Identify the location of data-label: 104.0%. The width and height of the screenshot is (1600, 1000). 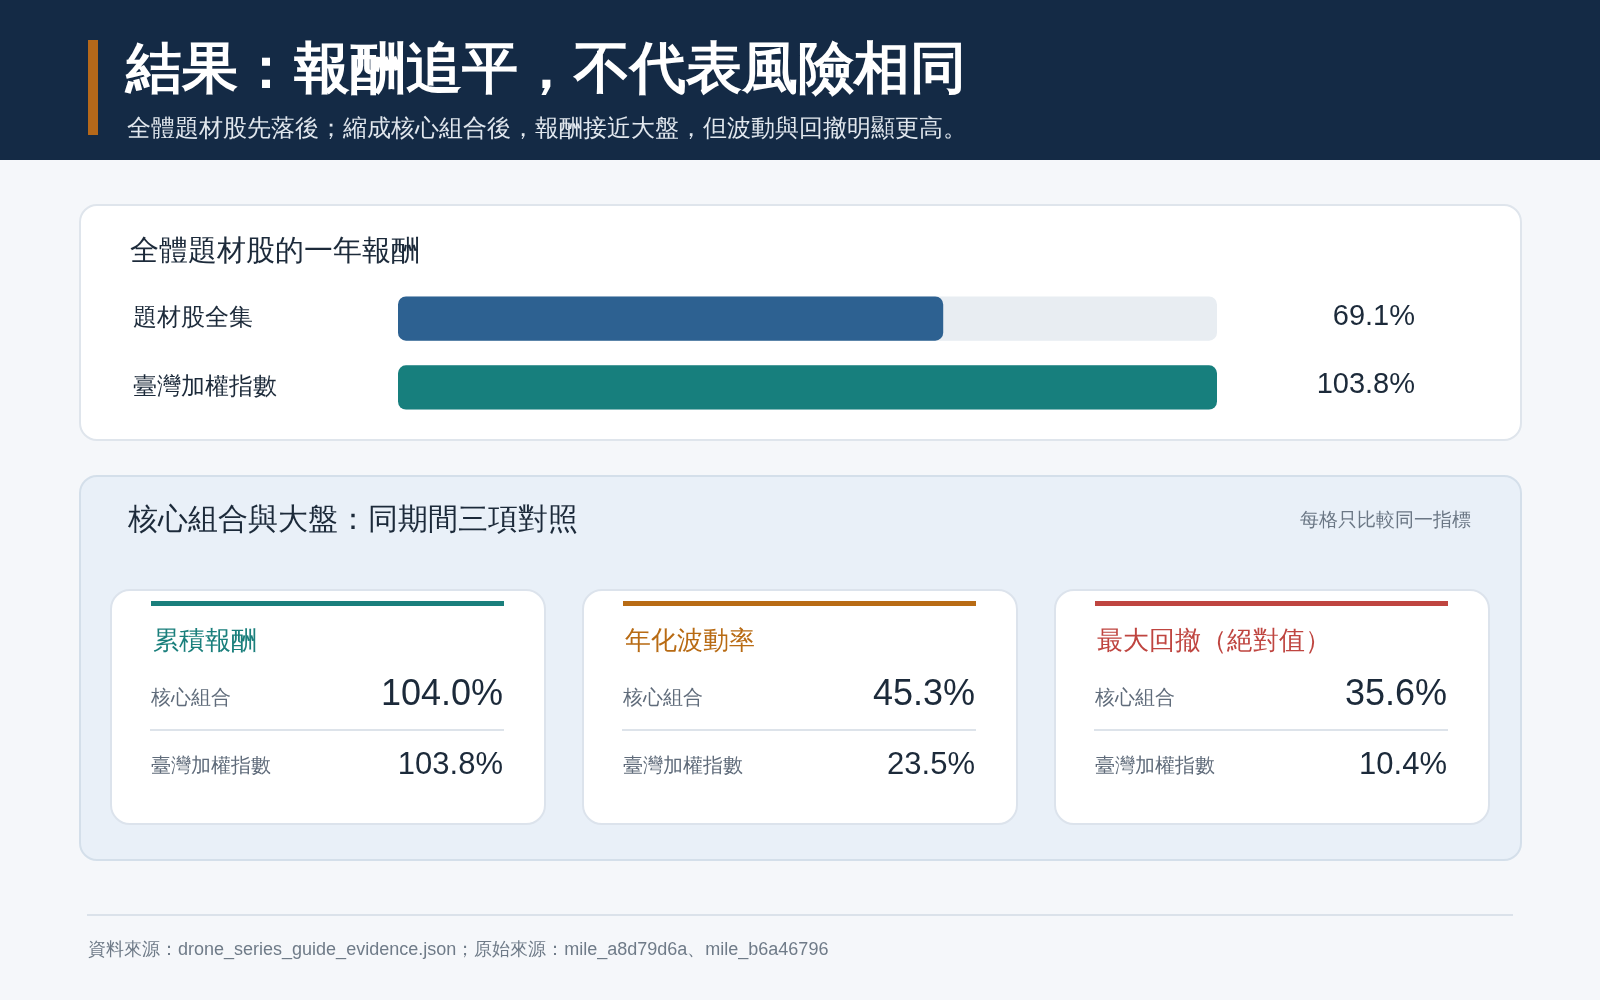
(441, 692).